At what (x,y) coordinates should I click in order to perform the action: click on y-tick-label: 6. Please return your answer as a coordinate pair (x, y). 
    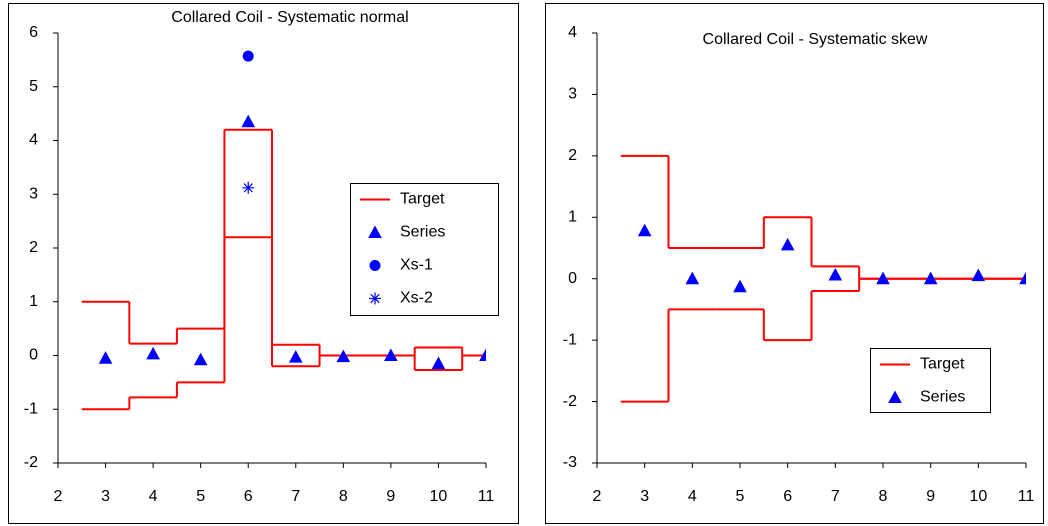
    Looking at the image, I should click on (33, 32).